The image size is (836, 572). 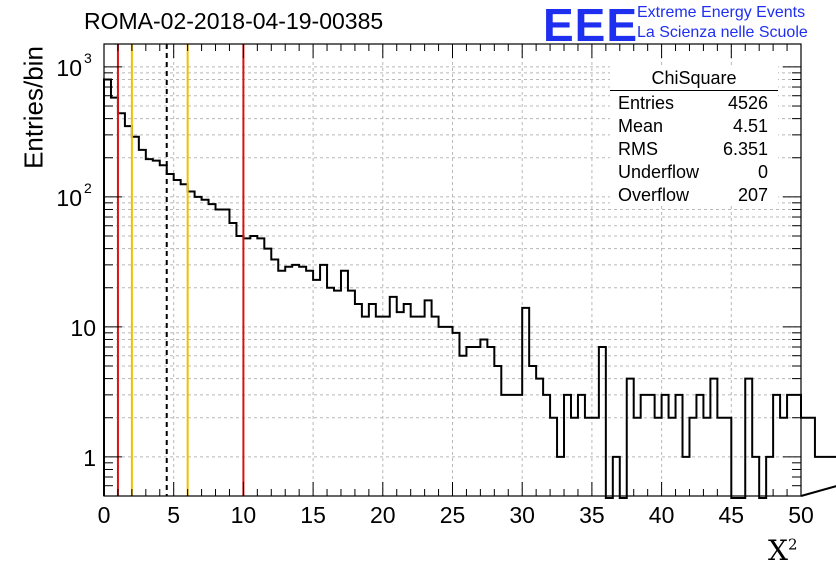 I want to click on x-tick-label: 30, so click(x=522, y=515).